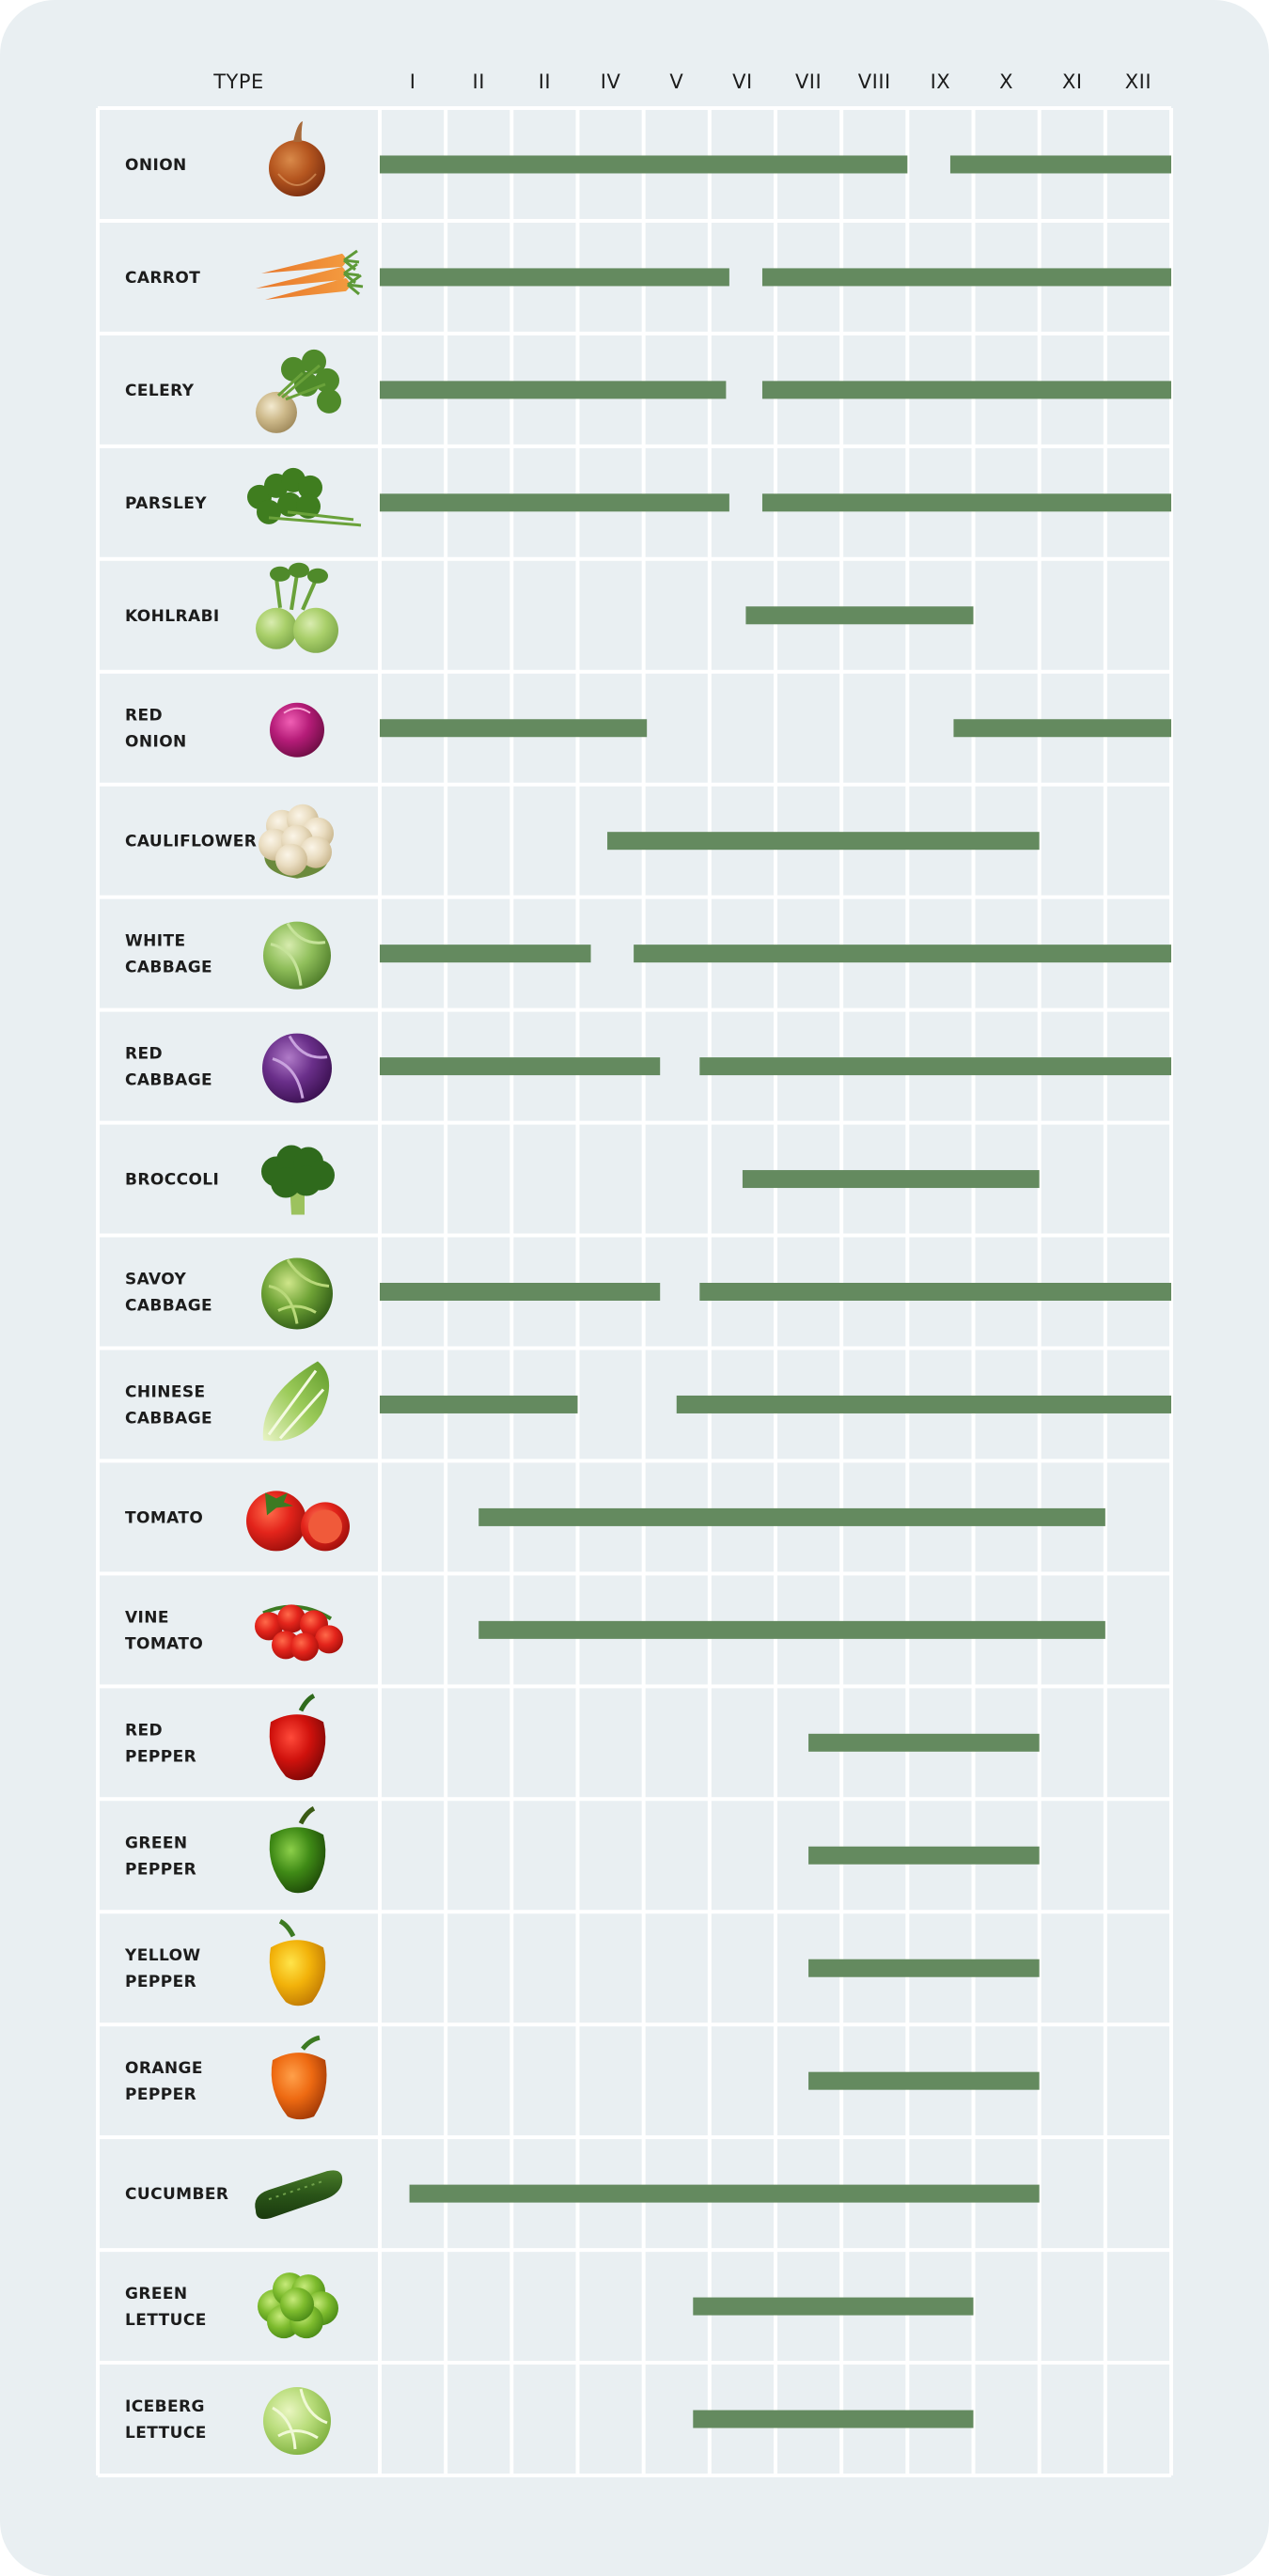 The image size is (1269, 2576). What do you see at coordinates (742, 82) in the screenshot?
I see `month-header: VI` at bounding box center [742, 82].